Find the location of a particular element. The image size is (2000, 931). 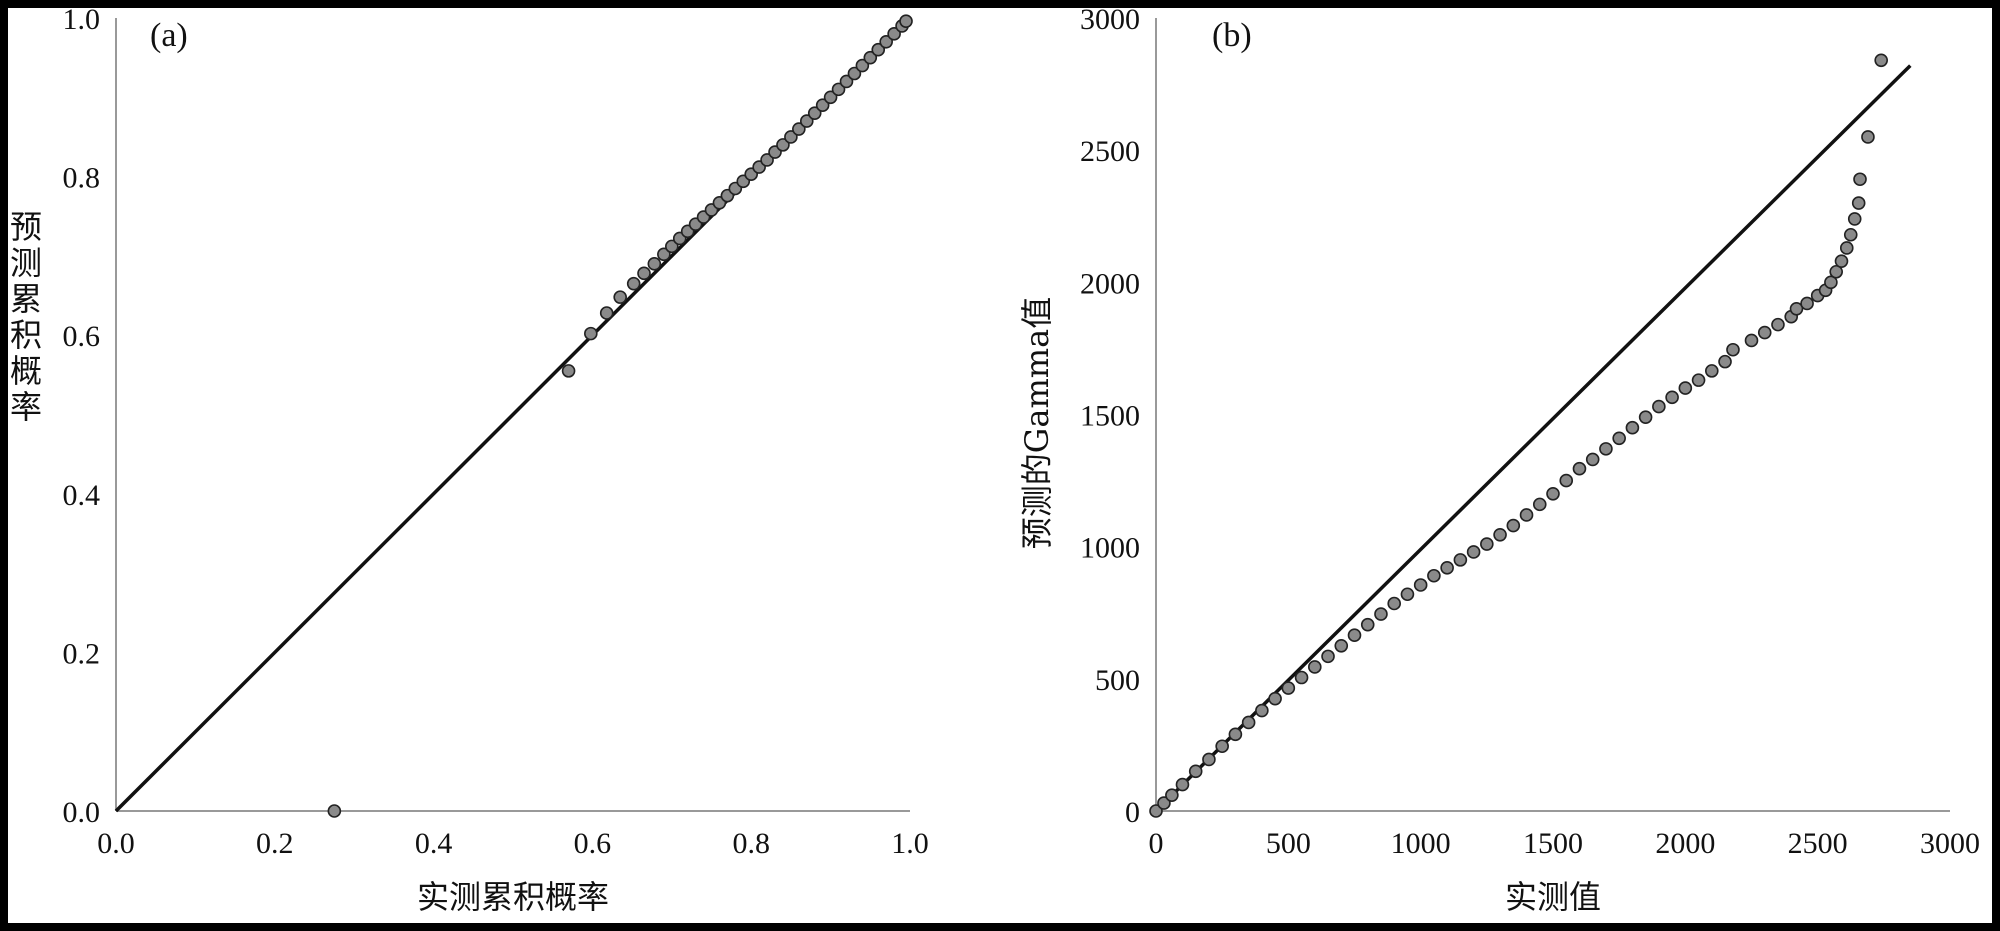

y-tick-label: 3000 is located at coordinates (1110, 22).